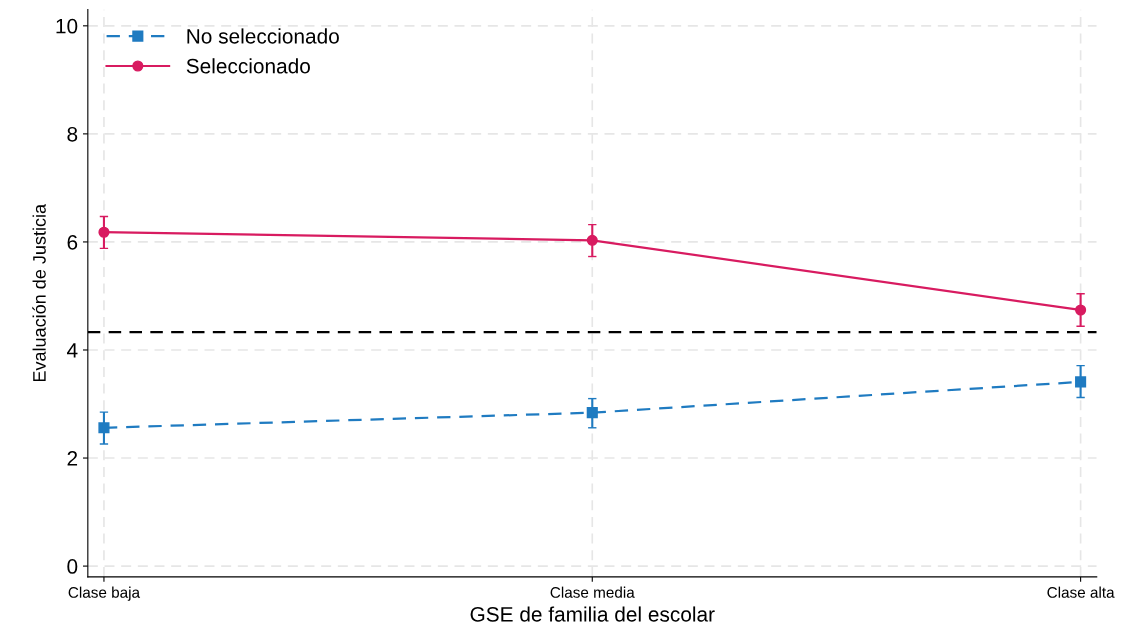 The image size is (1126, 641). What do you see at coordinates (72, 134) in the screenshot?
I see `y-tick-label: 8` at bounding box center [72, 134].